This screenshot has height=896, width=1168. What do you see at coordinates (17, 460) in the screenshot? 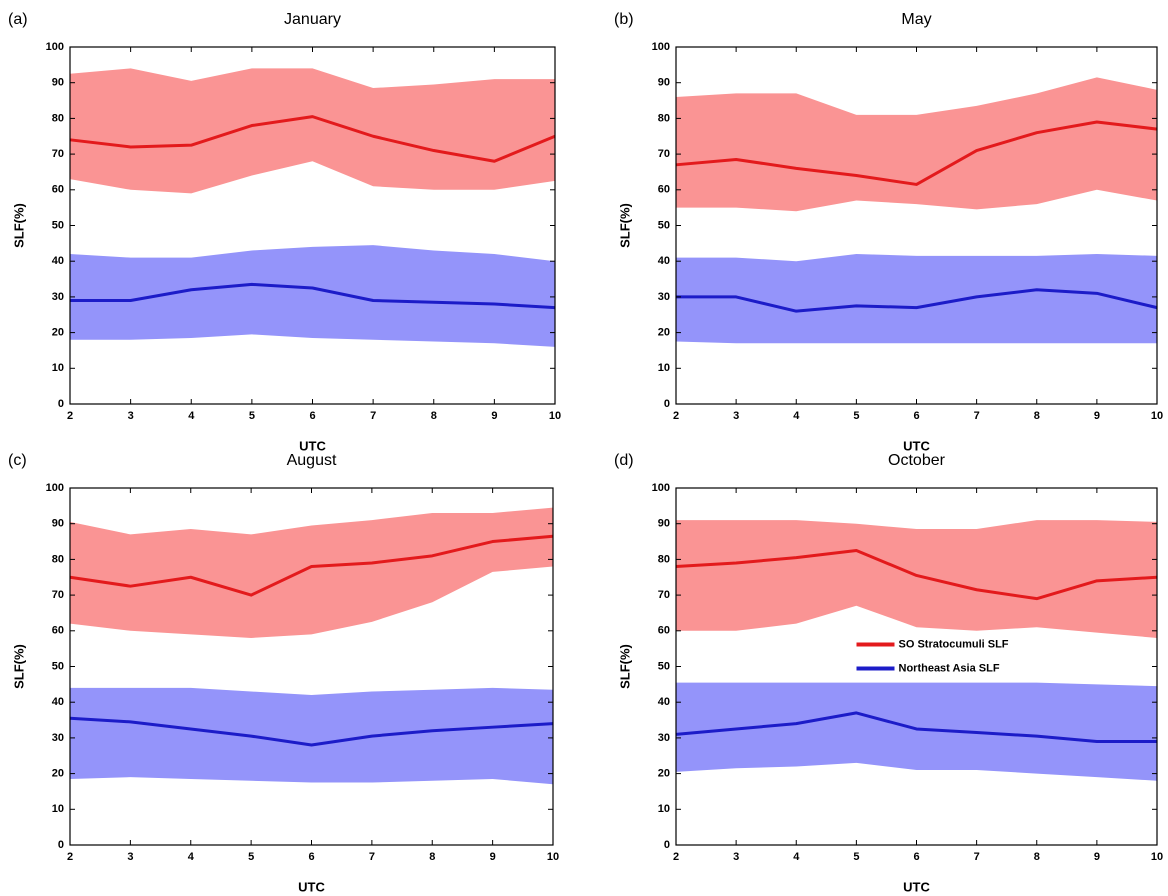
I see `panel-label: (c)` at bounding box center [17, 460].